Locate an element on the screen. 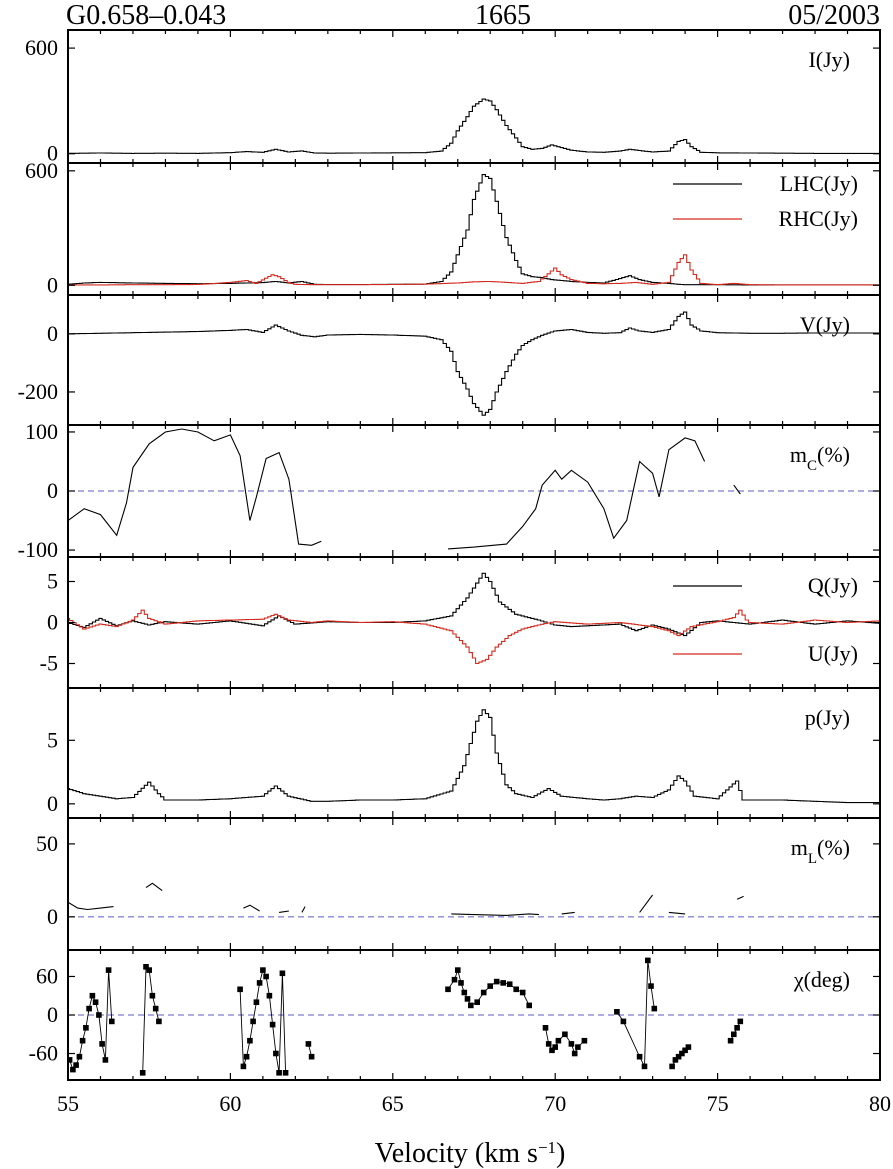  header-transition: 1665 is located at coordinates (503, 15).